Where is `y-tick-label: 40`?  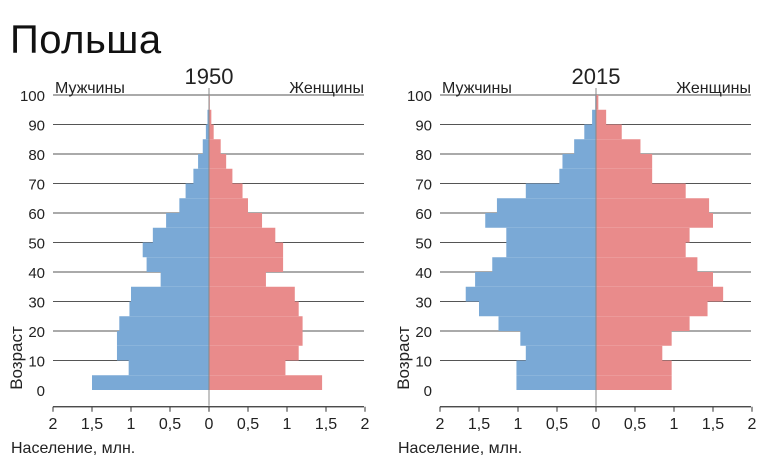
y-tick-label: 40 is located at coordinates (423, 273).